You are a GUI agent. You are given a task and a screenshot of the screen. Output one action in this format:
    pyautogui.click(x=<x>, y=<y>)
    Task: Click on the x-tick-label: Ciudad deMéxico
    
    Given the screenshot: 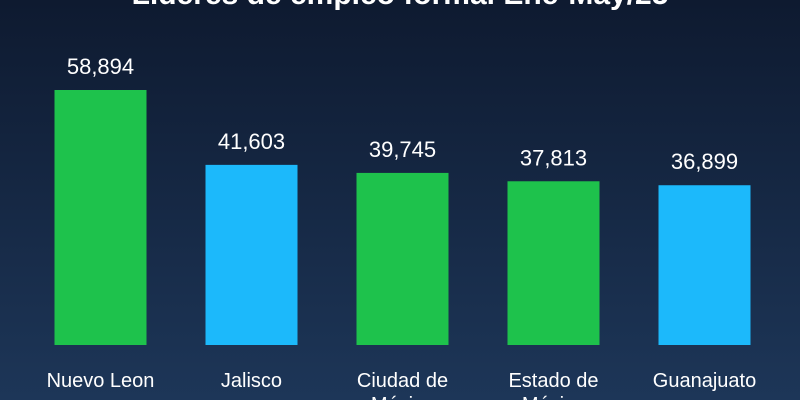 What is the action you would take?
    pyautogui.click(x=402, y=385)
    